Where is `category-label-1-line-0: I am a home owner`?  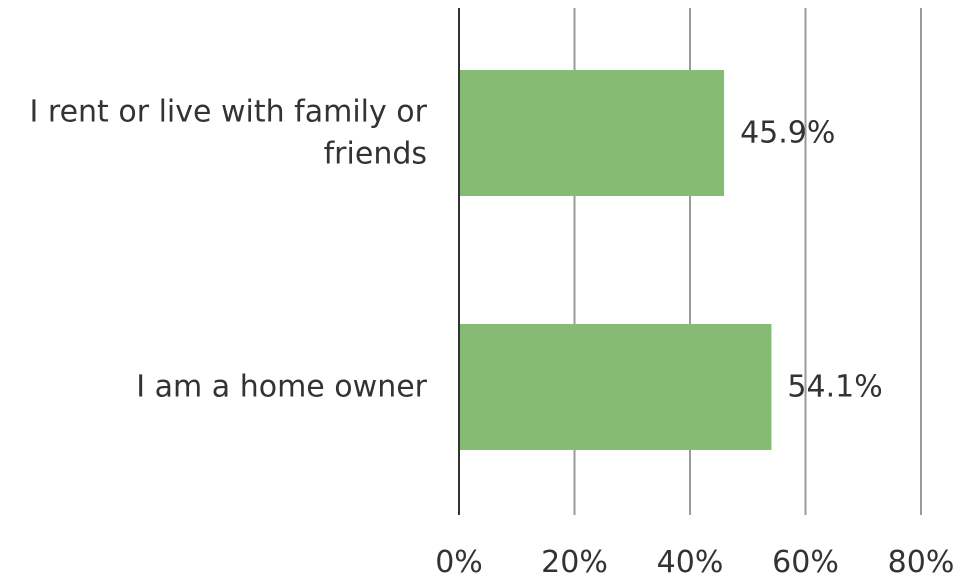 category-label-1-line-0: I am a home owner is located at coordinates (281, 387).